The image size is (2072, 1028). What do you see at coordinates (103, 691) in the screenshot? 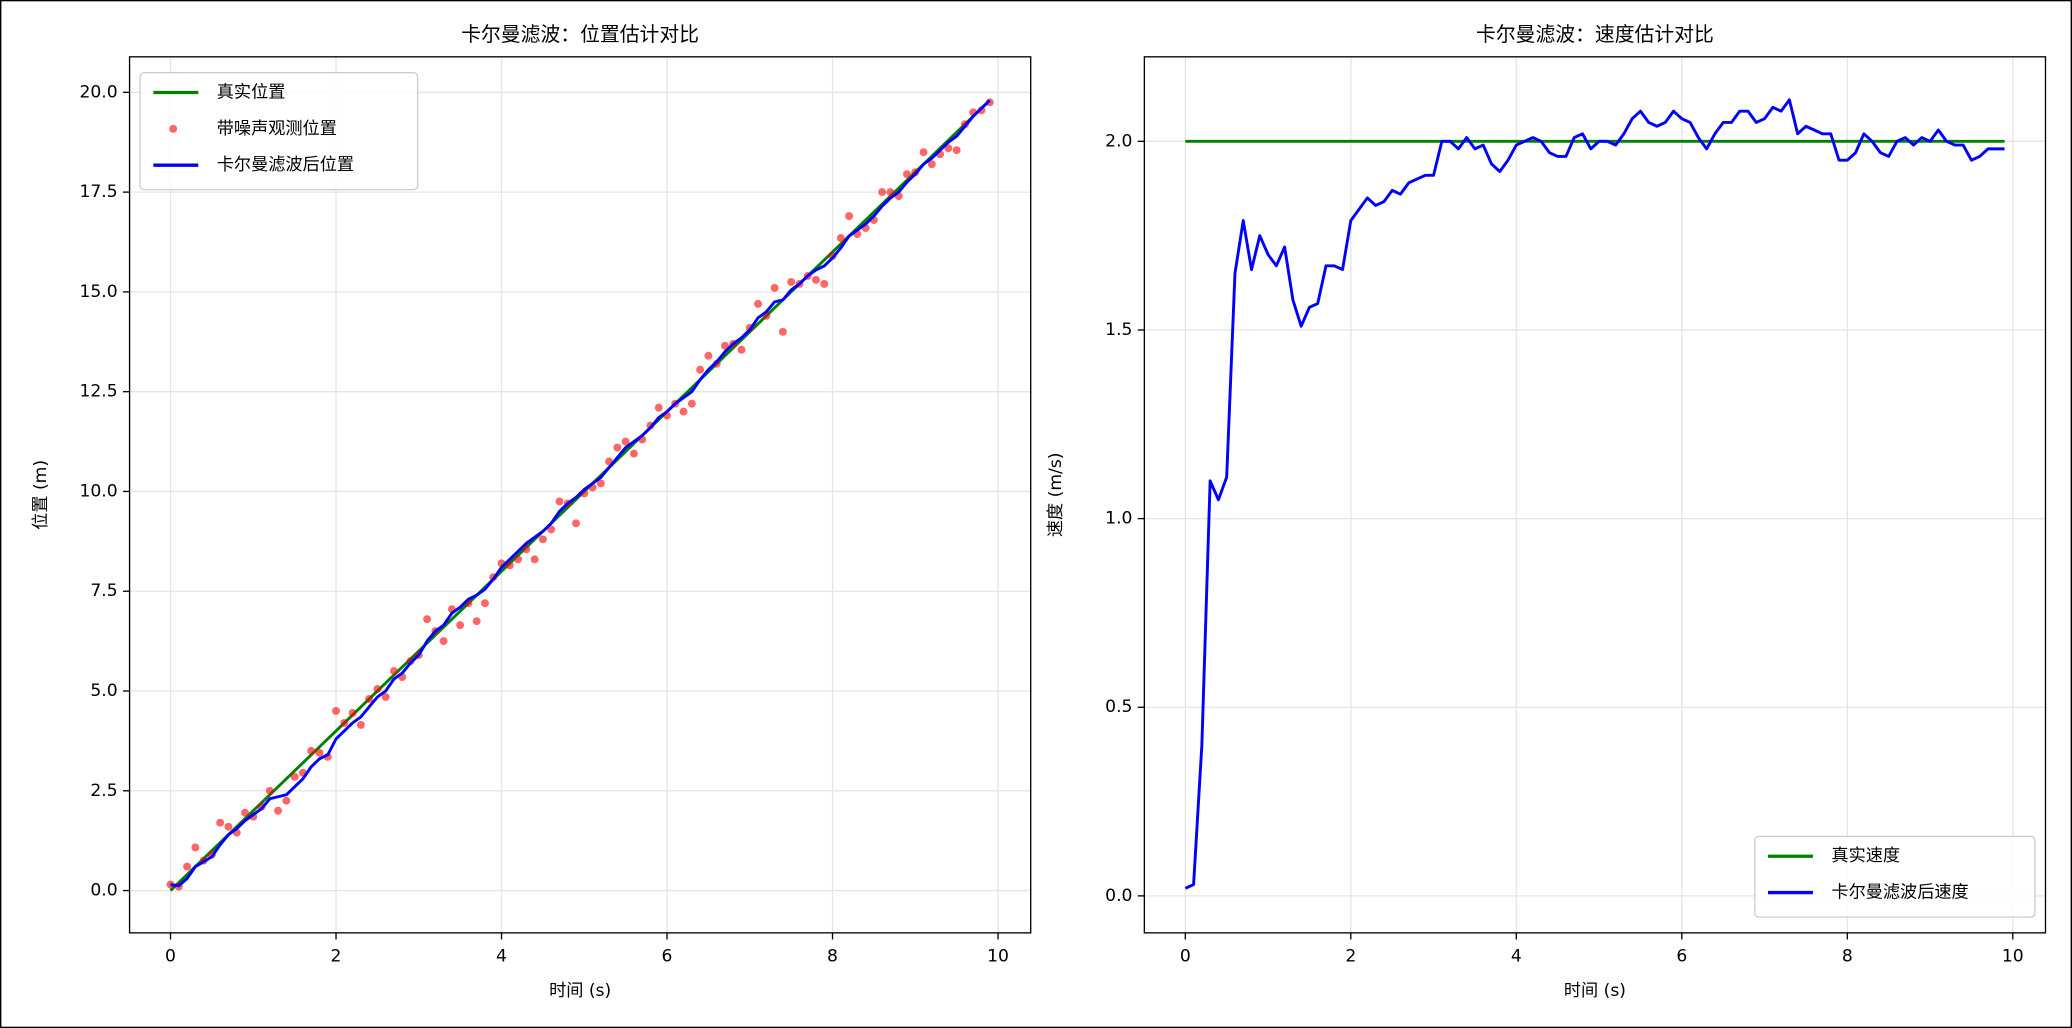
I see `y-tick-label: 5.0` at bounding box center [103, 691].